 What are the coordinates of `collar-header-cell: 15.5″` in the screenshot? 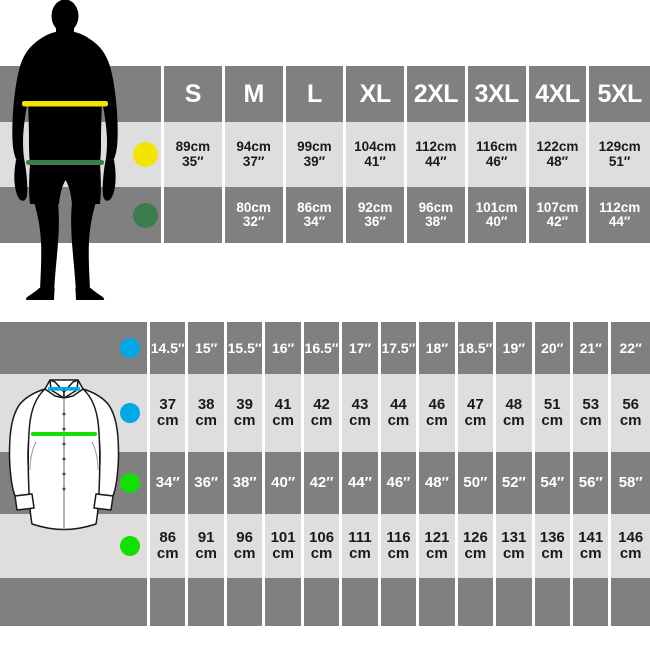 It's located at (246, 348).